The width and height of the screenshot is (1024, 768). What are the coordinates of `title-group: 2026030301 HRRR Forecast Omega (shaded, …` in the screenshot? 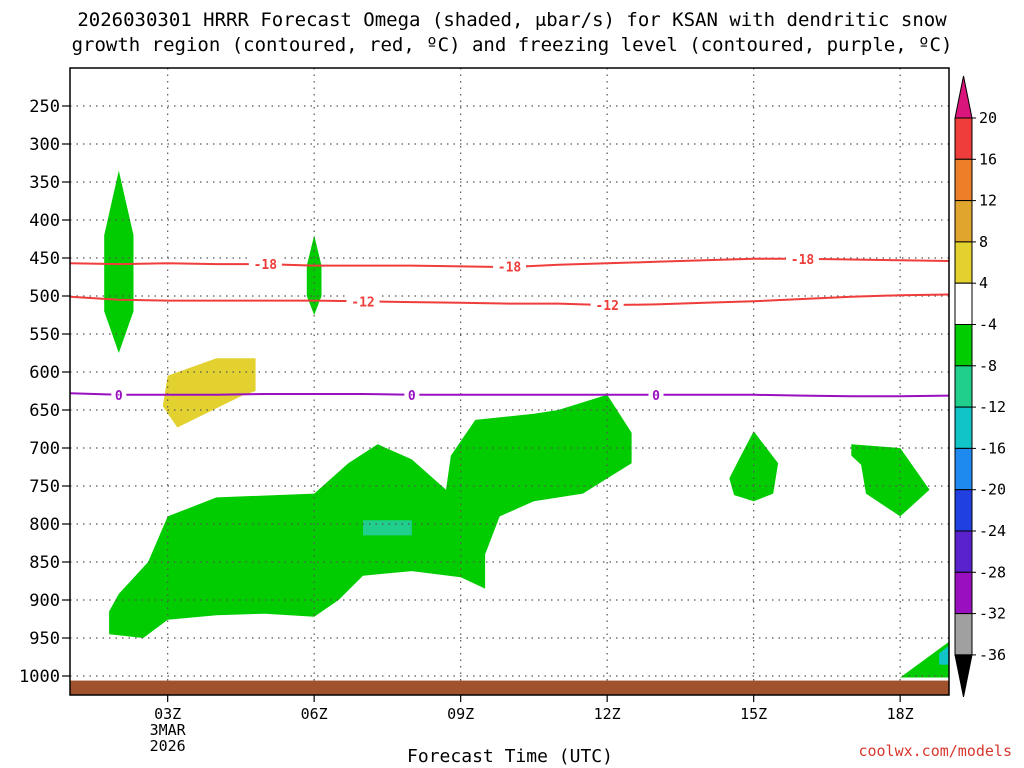 It's located at (512, 32).